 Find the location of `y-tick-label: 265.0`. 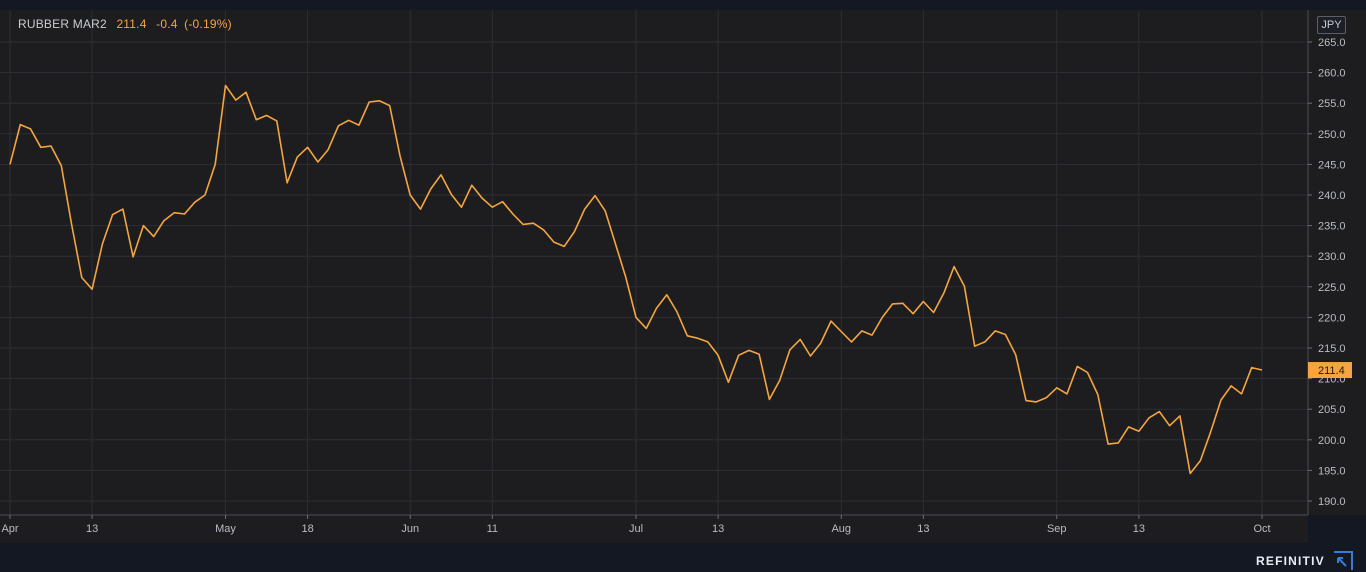

y-tick-label: 265.0 is located at coordinates (1332, 43).